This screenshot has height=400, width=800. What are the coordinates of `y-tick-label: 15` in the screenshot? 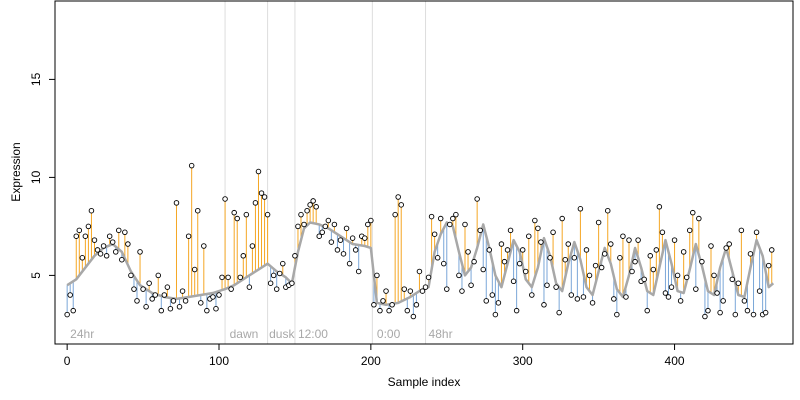 It's located at (36, 79).